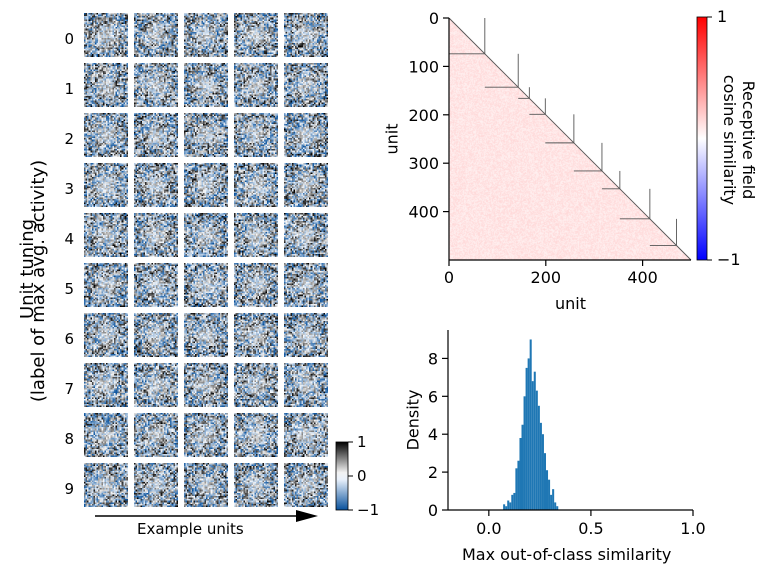 Image resolution: width=758 pixels, height=575 pixels. I want to click on tile-row-label: 3, so click(69, 189).